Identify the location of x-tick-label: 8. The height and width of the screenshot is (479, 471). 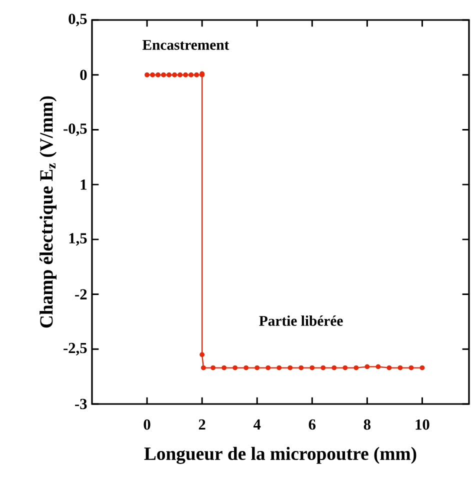
(367, 424).